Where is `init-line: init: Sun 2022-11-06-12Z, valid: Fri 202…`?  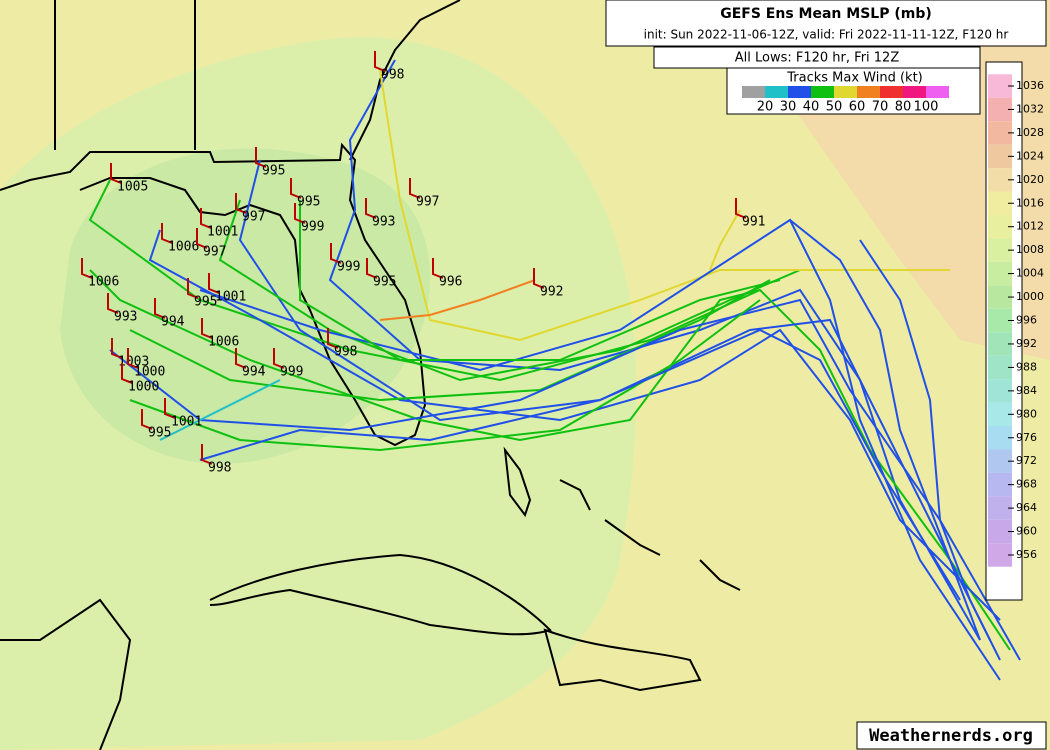 init-line: init: Sun 2022-11-06-12Z, valid: Fri 202… is located at coordinates (826, 35).